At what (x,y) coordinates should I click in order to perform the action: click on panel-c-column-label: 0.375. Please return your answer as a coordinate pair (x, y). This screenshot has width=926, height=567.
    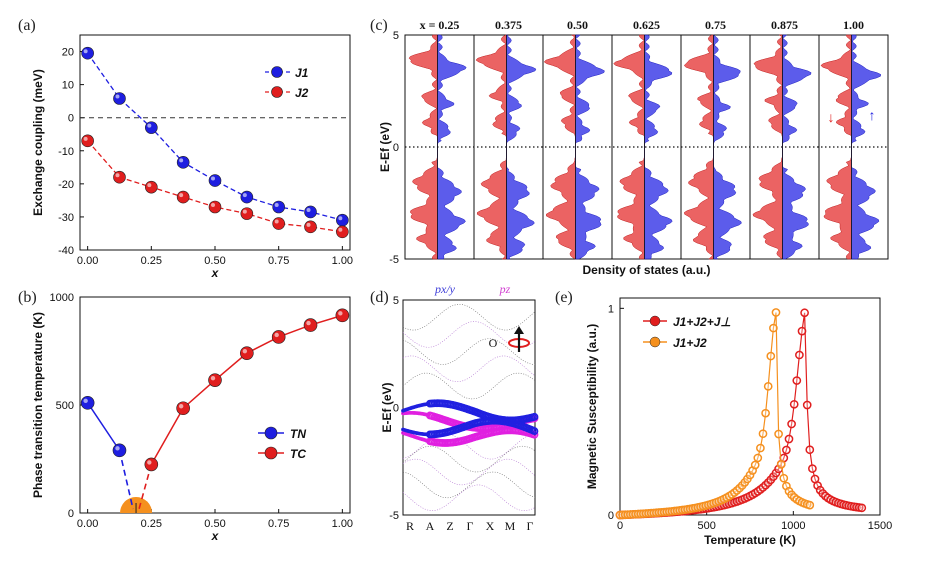
    Looking at the image, I should click on (508, 25).